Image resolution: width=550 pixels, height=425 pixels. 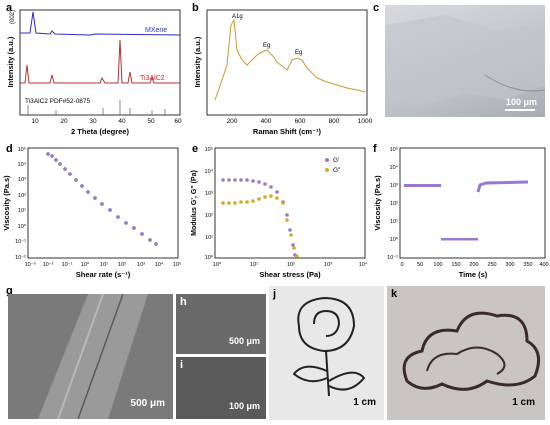 I want to click on xtick: 10⁻¹, so click(x=67, y=265).